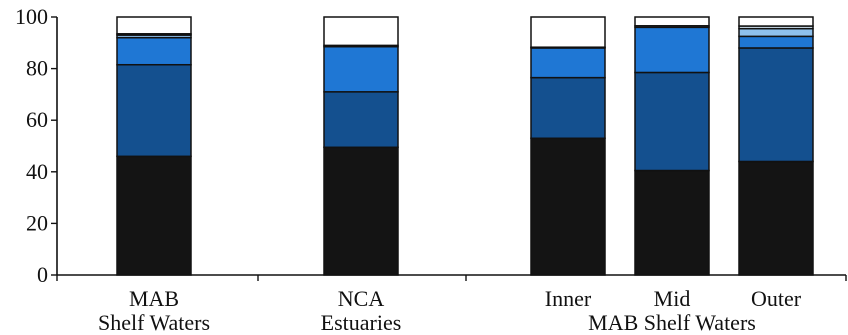 This screenshot has width=848, height=335. What do you see at coordinates (37, 68) in the screenshot?
I see `y-tick-label: 80` at bounding box center [37, 68].